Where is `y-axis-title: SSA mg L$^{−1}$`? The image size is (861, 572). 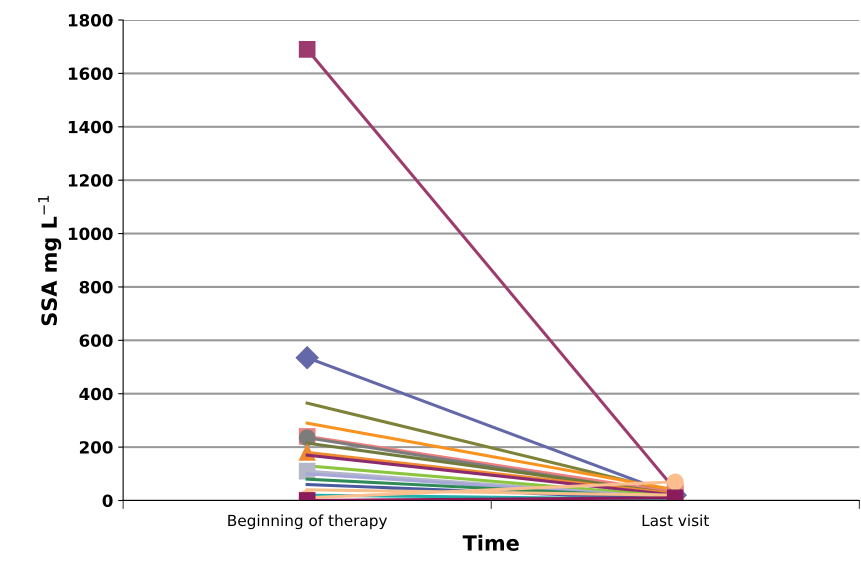
y-axis-title: SSA mg L$^{−1}$ is located at coordinates (50, 261).